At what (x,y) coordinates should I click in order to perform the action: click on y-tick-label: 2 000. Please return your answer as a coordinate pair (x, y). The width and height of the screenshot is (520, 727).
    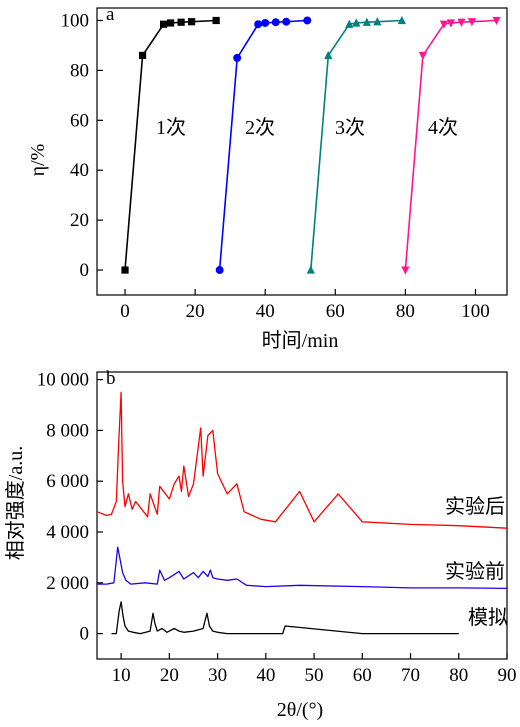
    Looking at the image, I should click on (67, 583).